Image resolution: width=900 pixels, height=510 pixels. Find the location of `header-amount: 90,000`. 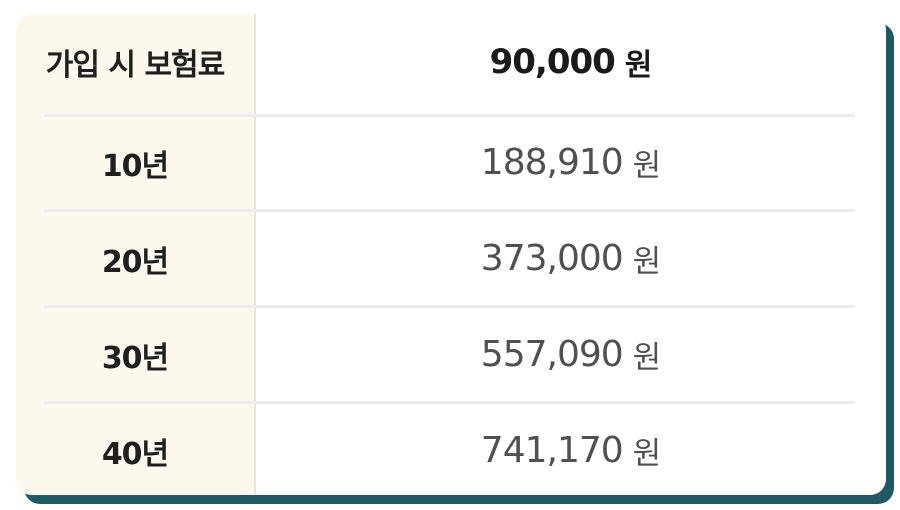

header-amount: 90,000 is located at coordinates (552, 61).